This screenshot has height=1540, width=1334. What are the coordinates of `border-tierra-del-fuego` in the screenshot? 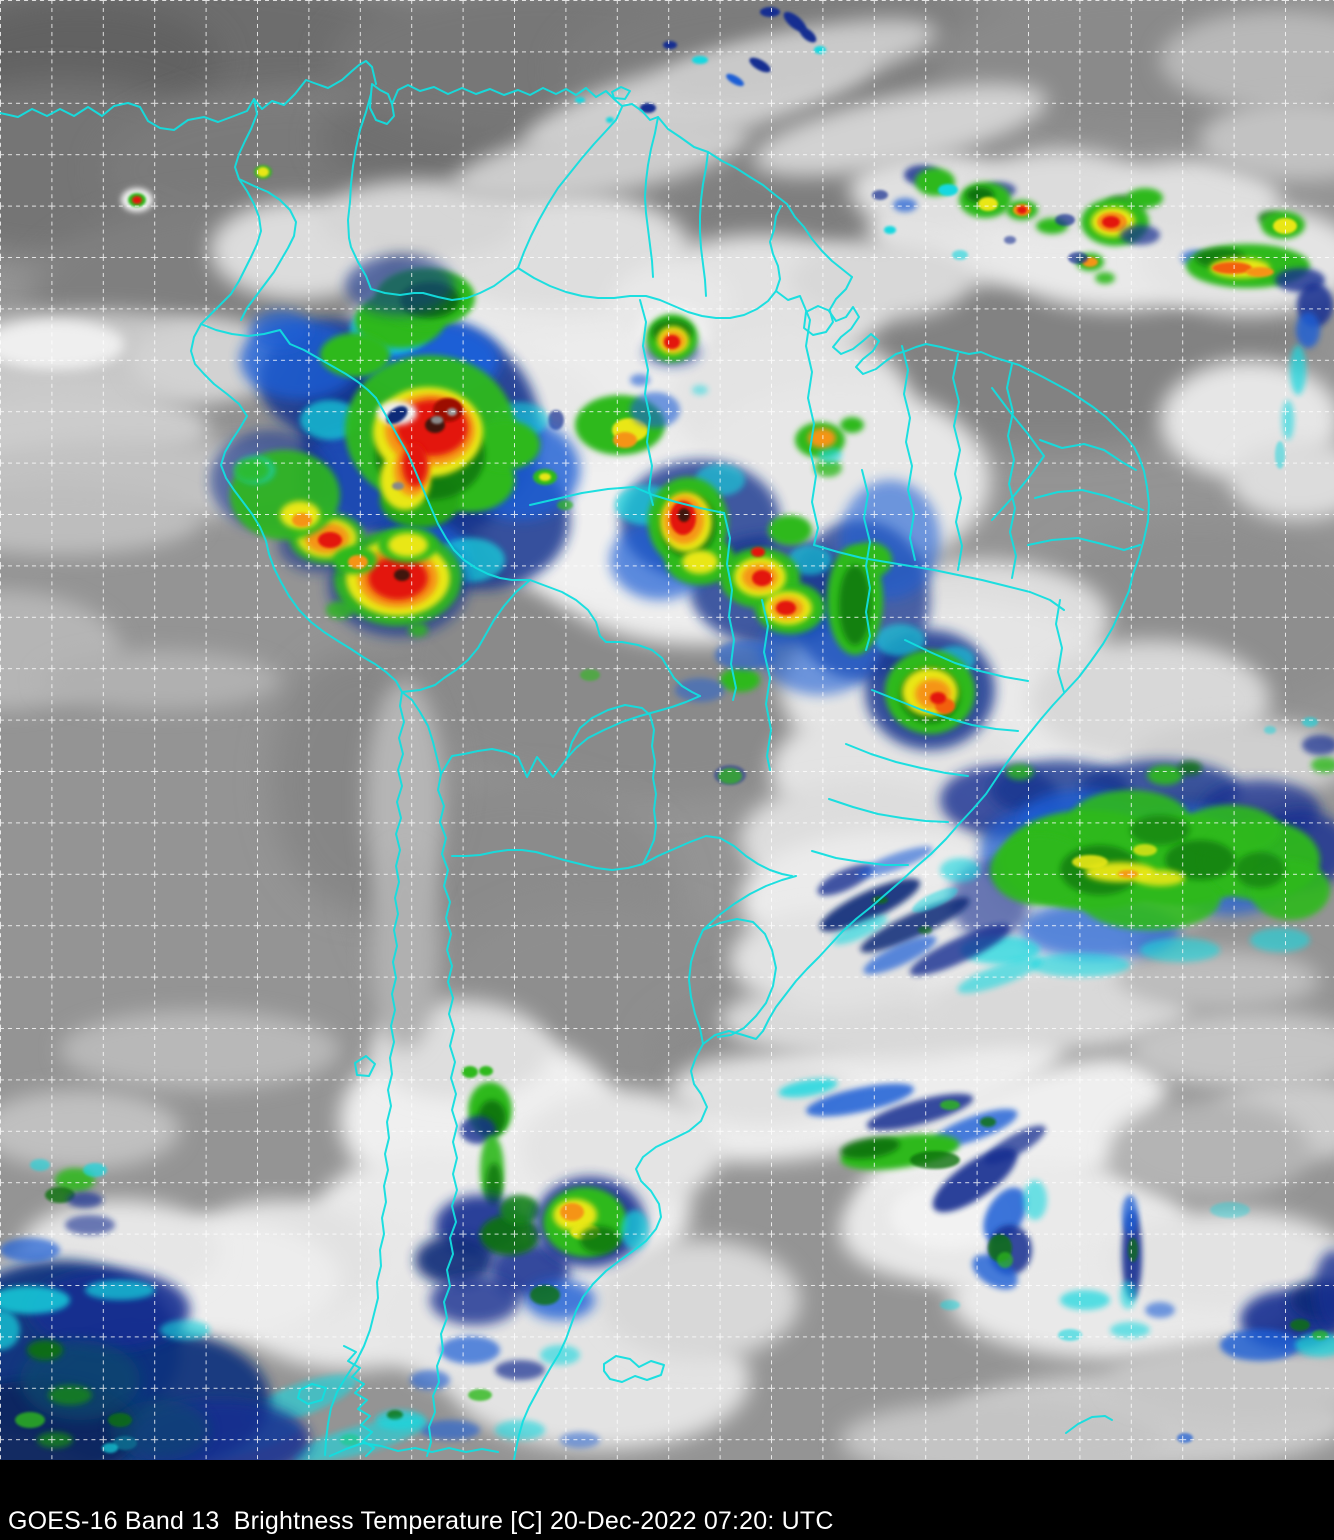 It's located at (414, 1449).